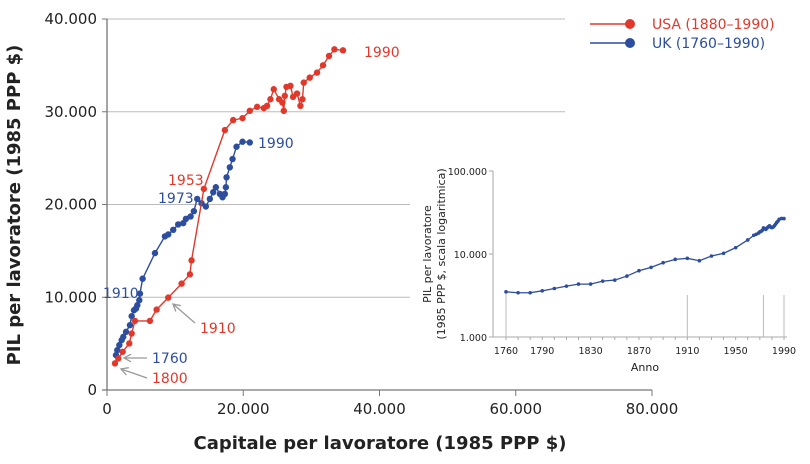 This screenshot has height=464, width=810. Describe the element at coordinates (71, 112) in the screenshot. I see `y-tick-label: 30.000` at that location.